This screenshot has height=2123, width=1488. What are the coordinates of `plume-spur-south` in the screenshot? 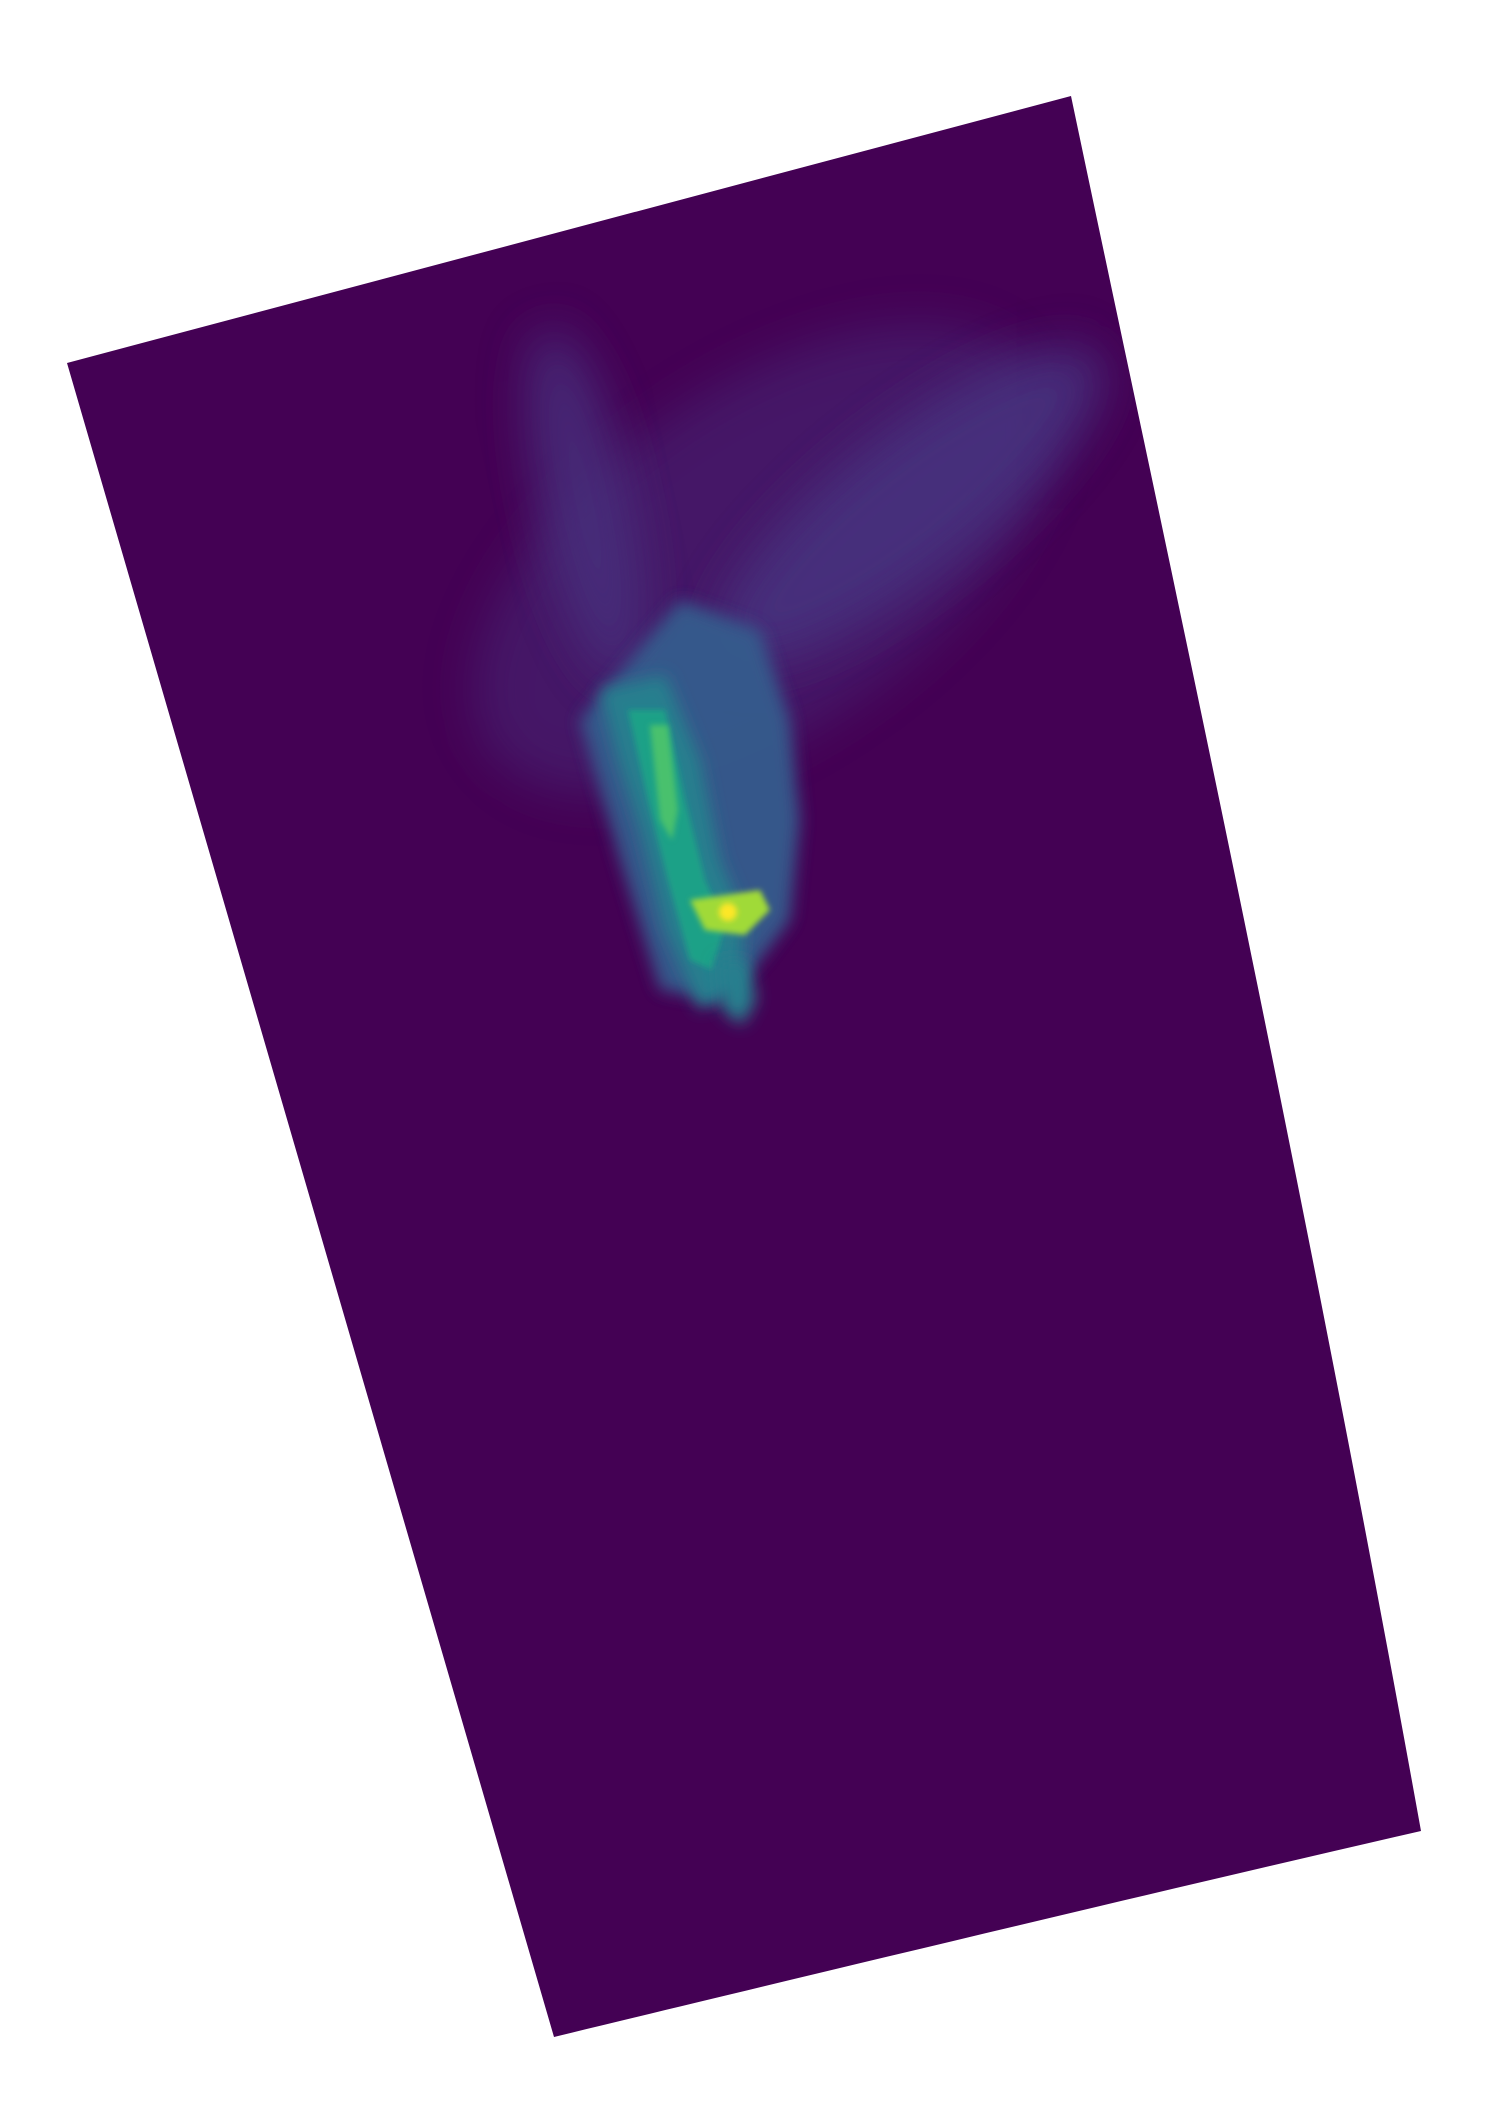 It's located at (737, 992).